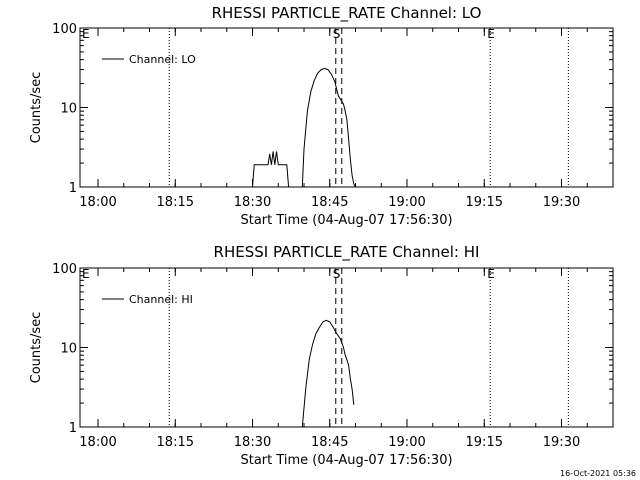 This screenshot has width=640, height=480. What do you see at coordinates (161, 299) in the screenshot?
I see `legend-label: Channel: HI` at bounding box center [161, 299].